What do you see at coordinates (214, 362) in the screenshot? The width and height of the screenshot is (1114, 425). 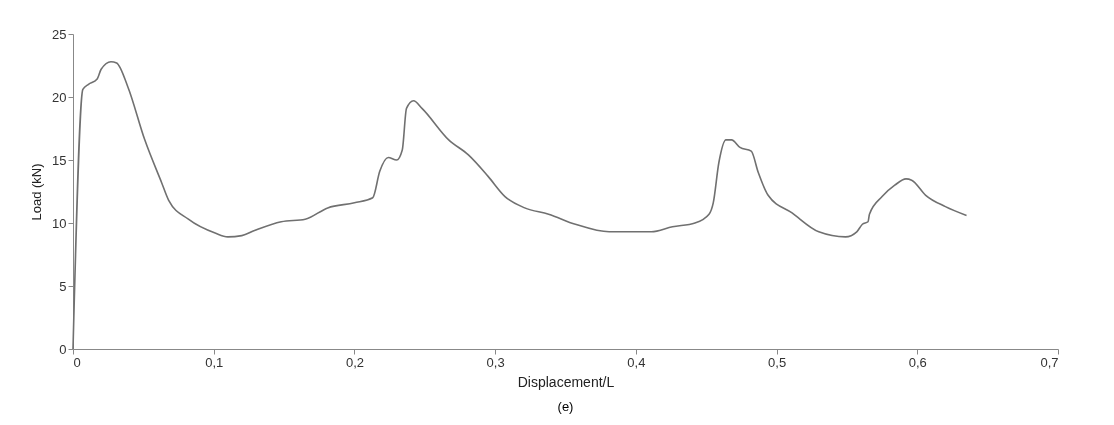 I see `x-tick-label: 0,1` at bounding box center [214, 362].